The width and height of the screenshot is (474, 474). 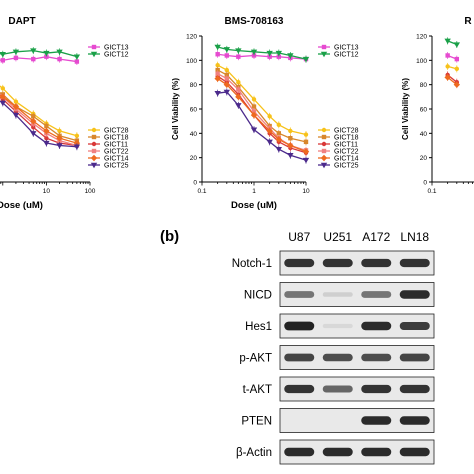 What do you see at coordinates (201, 191) in the screenshot?
I see `x-tick-label: 0.1` at bounding box center [201, 191].